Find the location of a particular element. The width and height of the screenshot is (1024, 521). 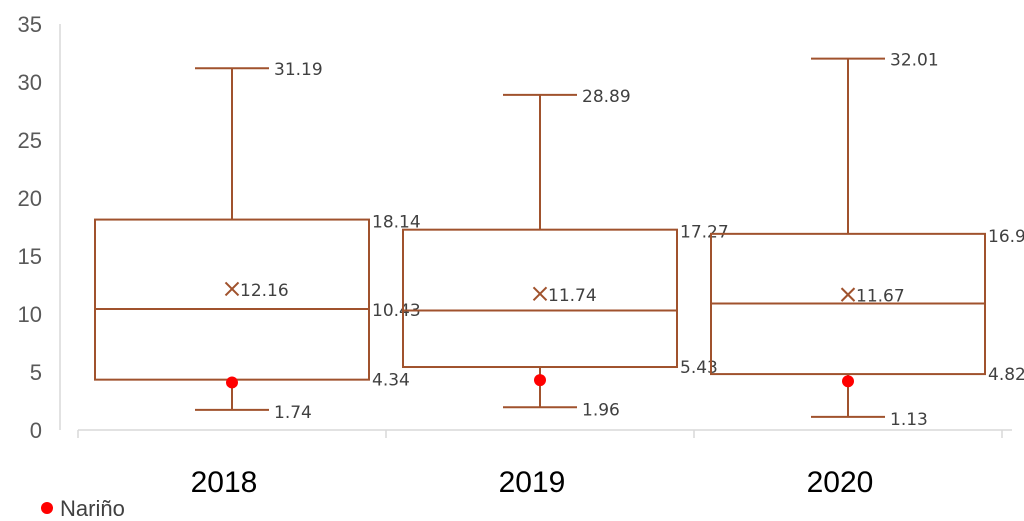

x-category-label: 2019 is located at coordinates (532, 482).